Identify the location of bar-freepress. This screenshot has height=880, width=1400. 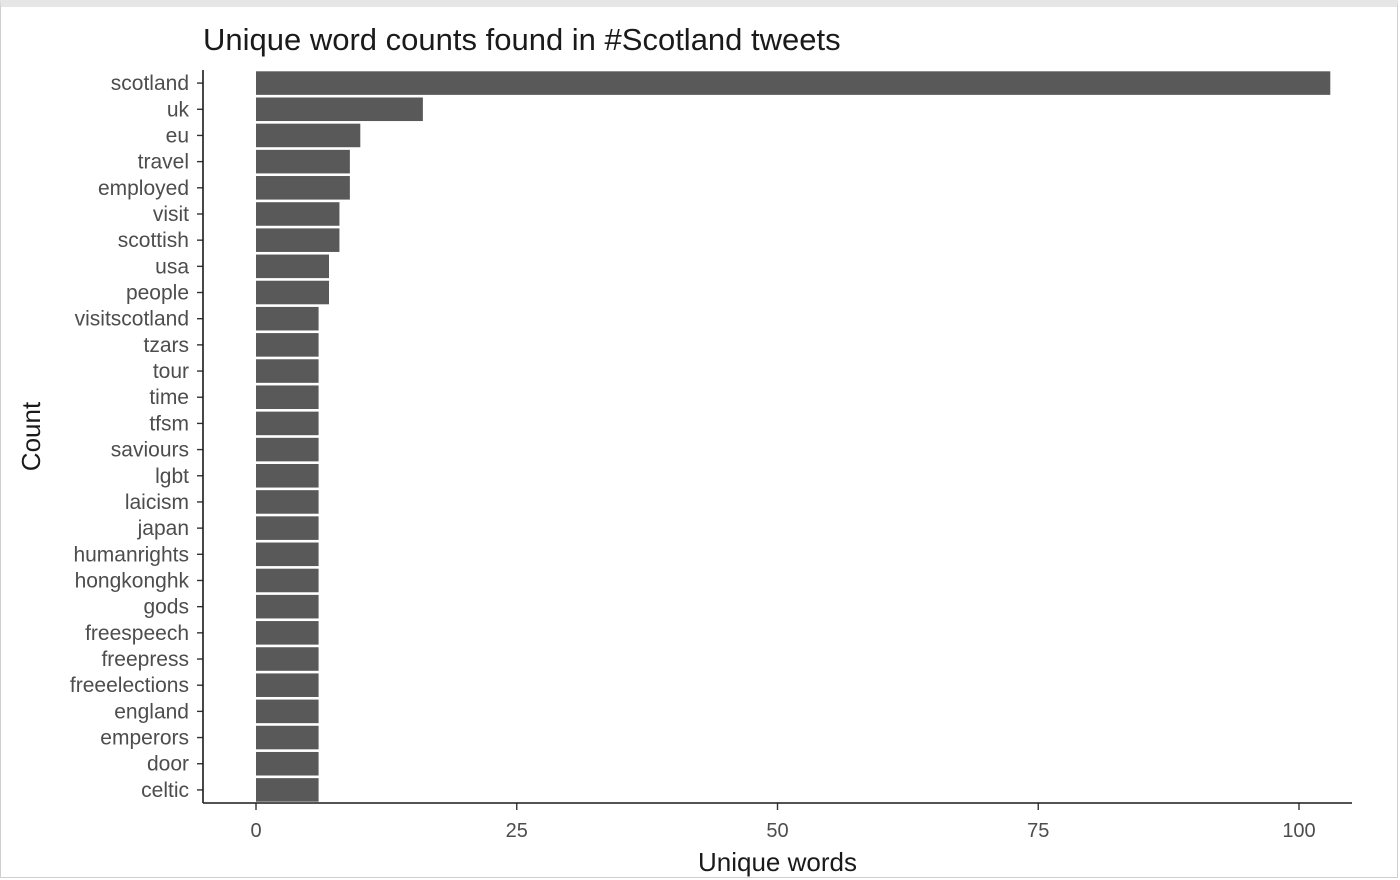
(287, 659).